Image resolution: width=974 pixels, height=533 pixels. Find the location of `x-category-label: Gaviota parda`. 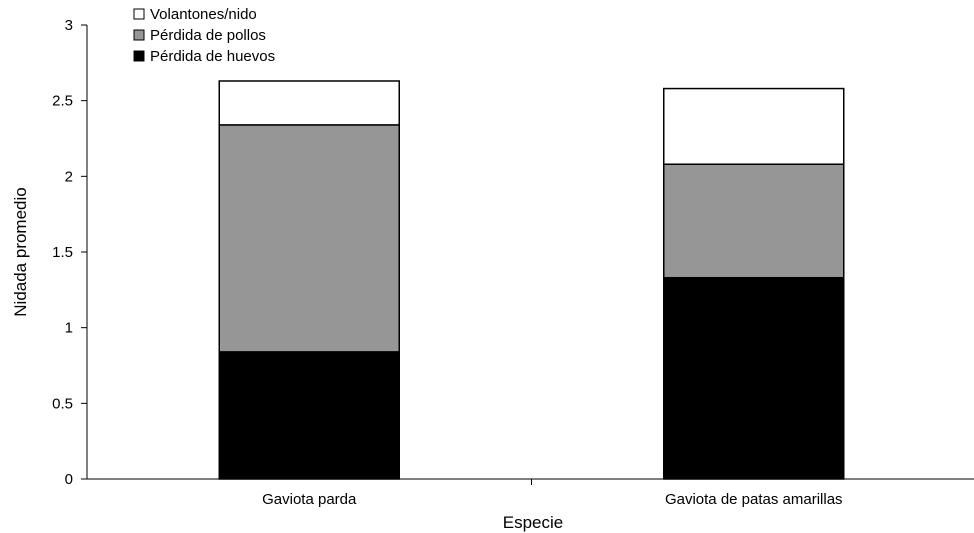

x-category-label: Gaviota parda is located at coordinates (309, 499).